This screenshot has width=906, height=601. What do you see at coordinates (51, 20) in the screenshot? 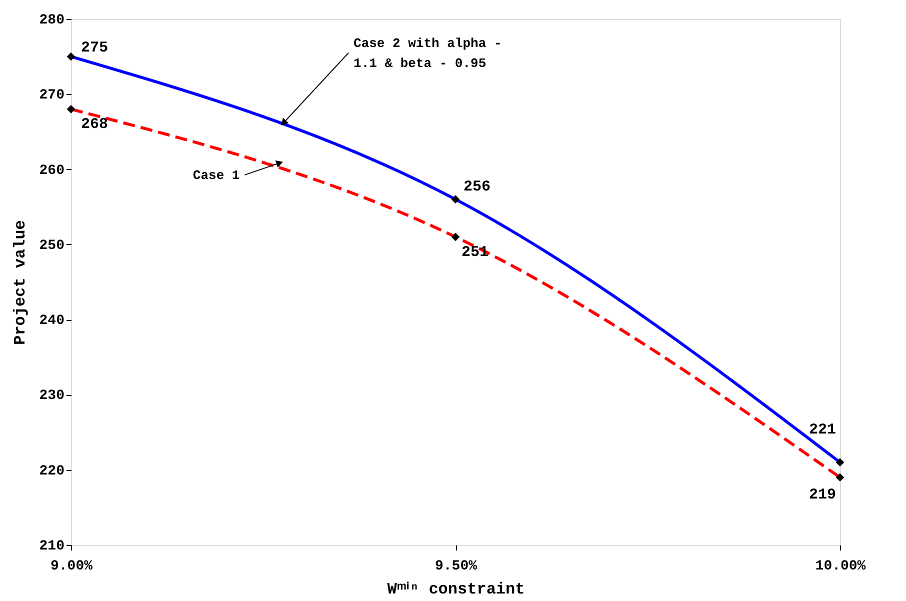
I see `y-tick-label: 280` at bounding box center [51, 20].